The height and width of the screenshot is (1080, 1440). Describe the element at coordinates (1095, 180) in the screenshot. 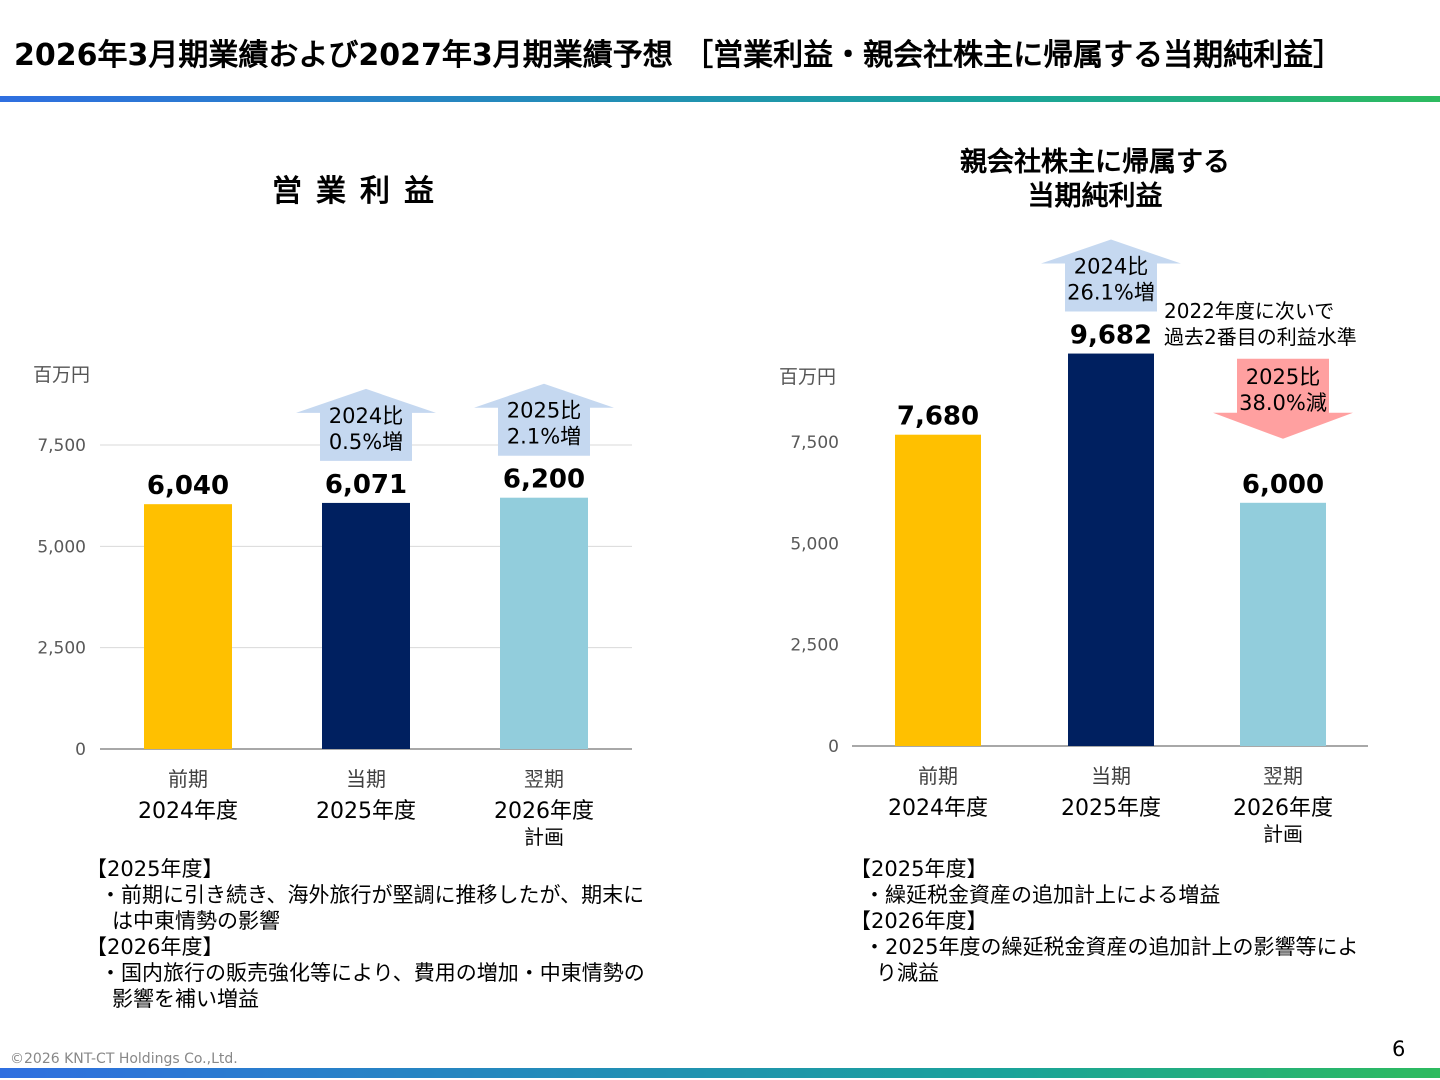

I see `right-chart-title: 親会社株主に帰属する 当期純利益` at that location.